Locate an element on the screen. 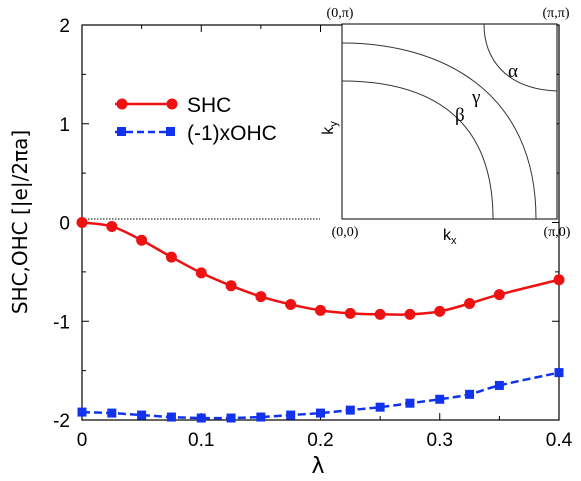  legend-label-shc: SHC is located at coordinates (209, 105).